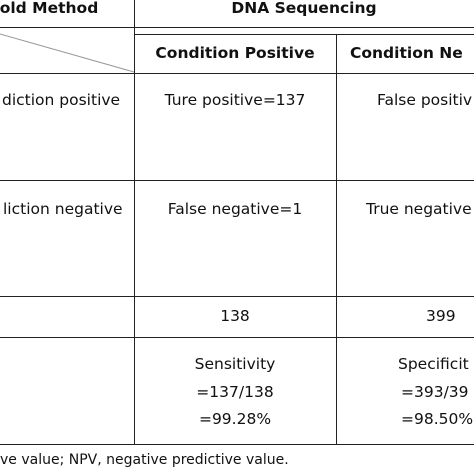 This screenshot has height=474, width=474. What do you see at coordinates (235, 392) in the screenshot?
I see `sensitivity-formula: =137/138` at bounding box center [235, 392].